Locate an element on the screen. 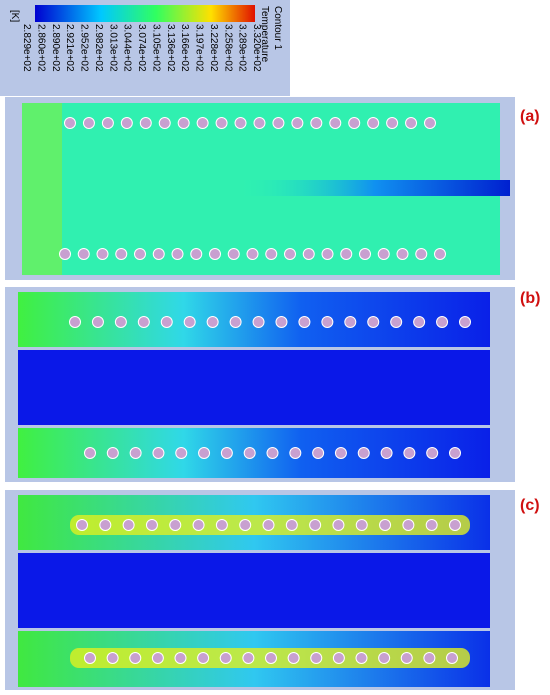 This screenshot has height=695, width=550. legend-label: 3.074e+02 is located at coordinates (141, 48).